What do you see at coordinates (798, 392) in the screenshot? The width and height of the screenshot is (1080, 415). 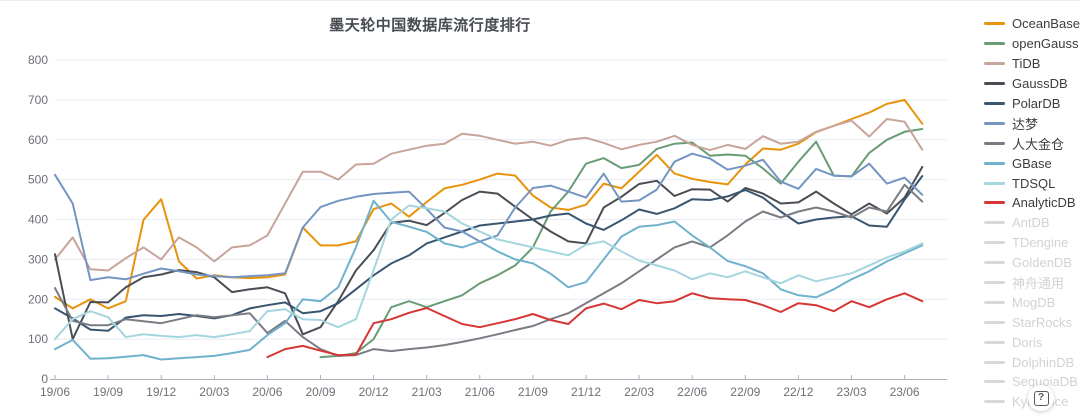 I see `x-tick-label: 22/12` at bounding box center [798, 392].